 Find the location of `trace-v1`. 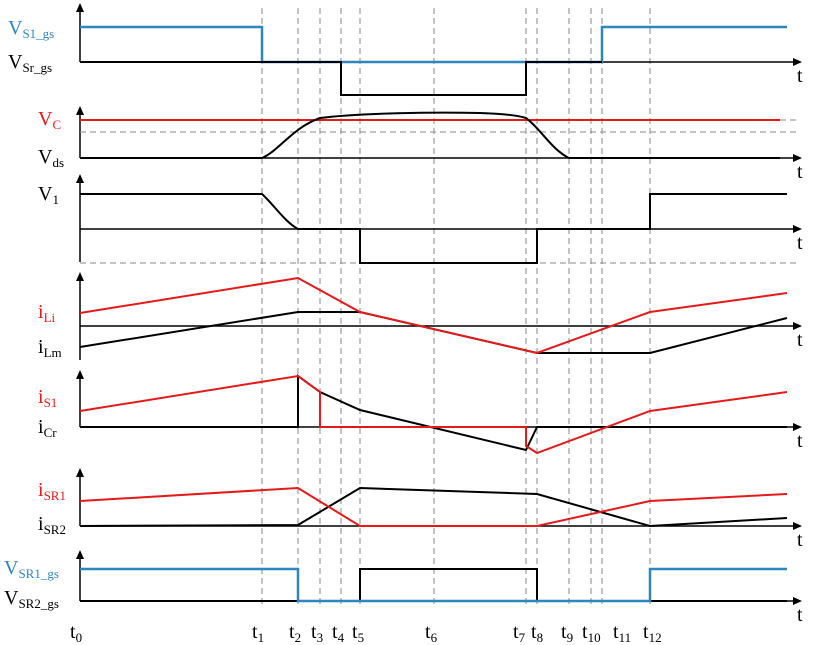

trace-v1 is located at coordinates (433, 228).